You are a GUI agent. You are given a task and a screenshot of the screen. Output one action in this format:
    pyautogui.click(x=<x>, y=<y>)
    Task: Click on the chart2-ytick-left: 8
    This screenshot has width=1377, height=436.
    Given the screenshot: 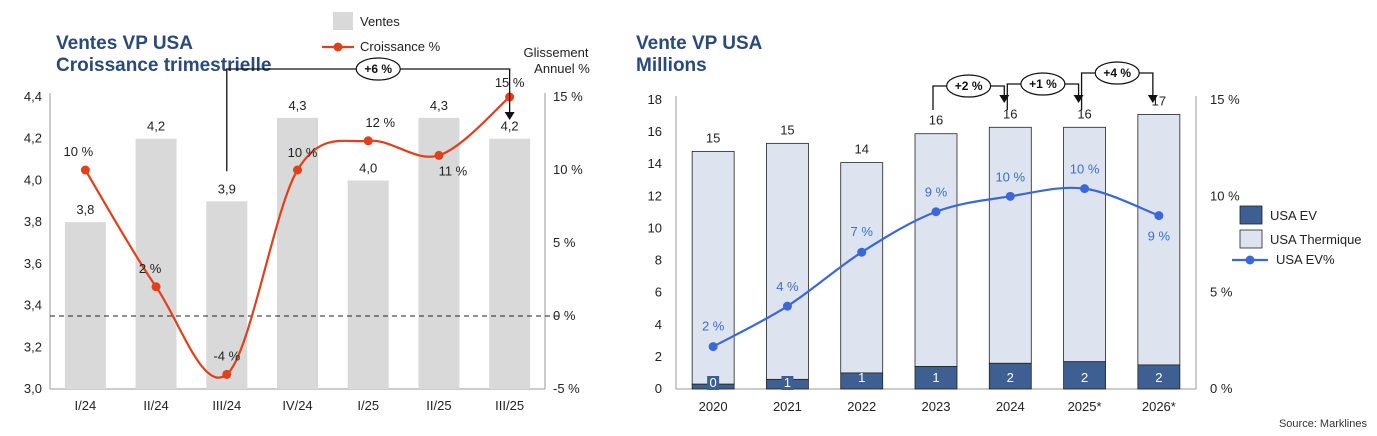 What is the action you would take?
    pyautogui.click(x=658, y=260)
    